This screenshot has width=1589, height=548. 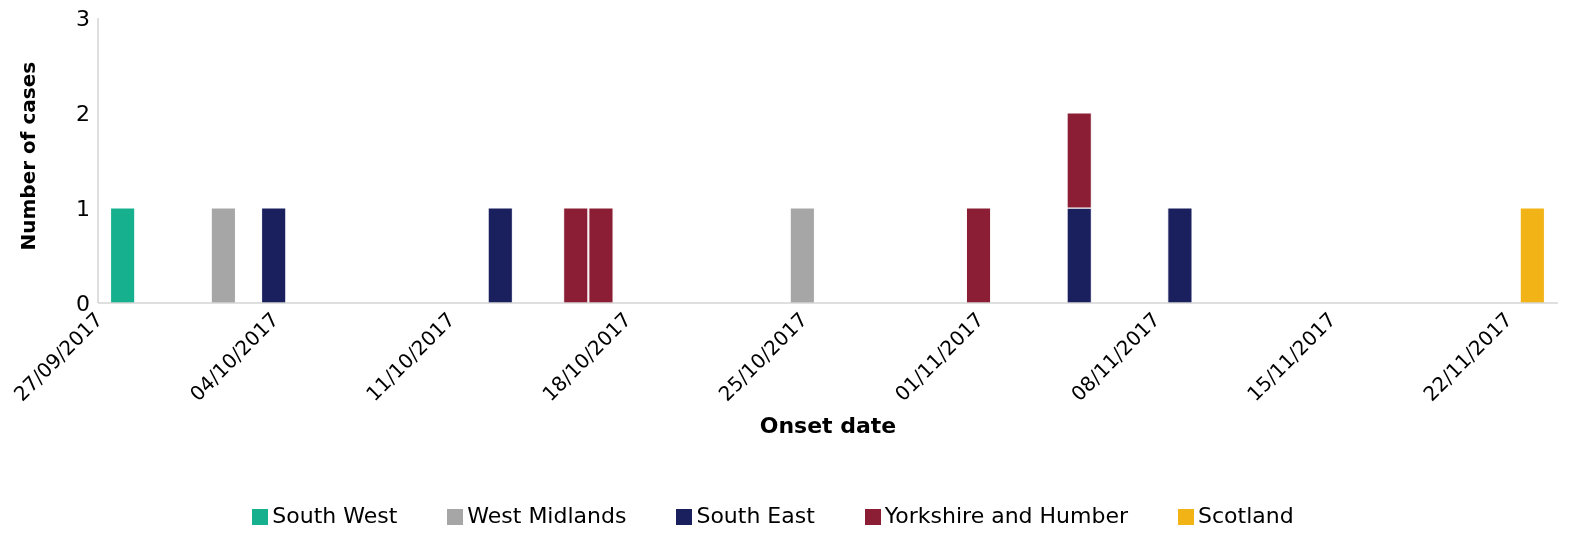 What do you see at coordinates (547, 515) in the screenshot?
I see `legend-label: West Midlands` at bounding box center [547, 515].